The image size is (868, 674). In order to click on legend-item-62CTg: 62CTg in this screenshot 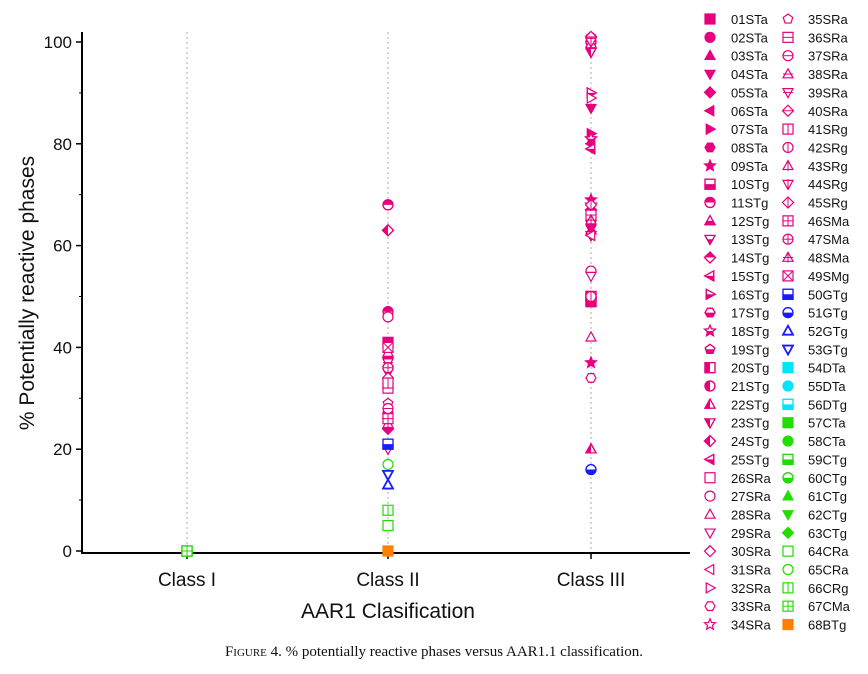, I will do `click(814, 514)`.